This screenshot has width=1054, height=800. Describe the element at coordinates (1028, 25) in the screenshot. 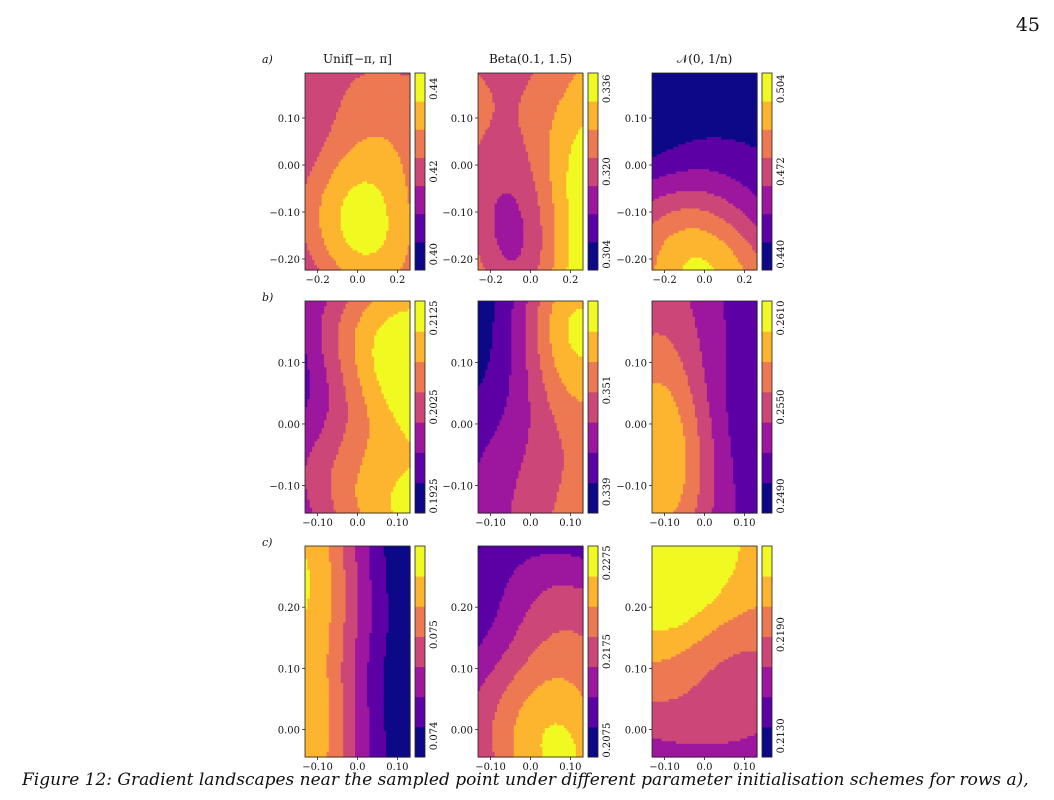

I see `page-number: 45` at that location.